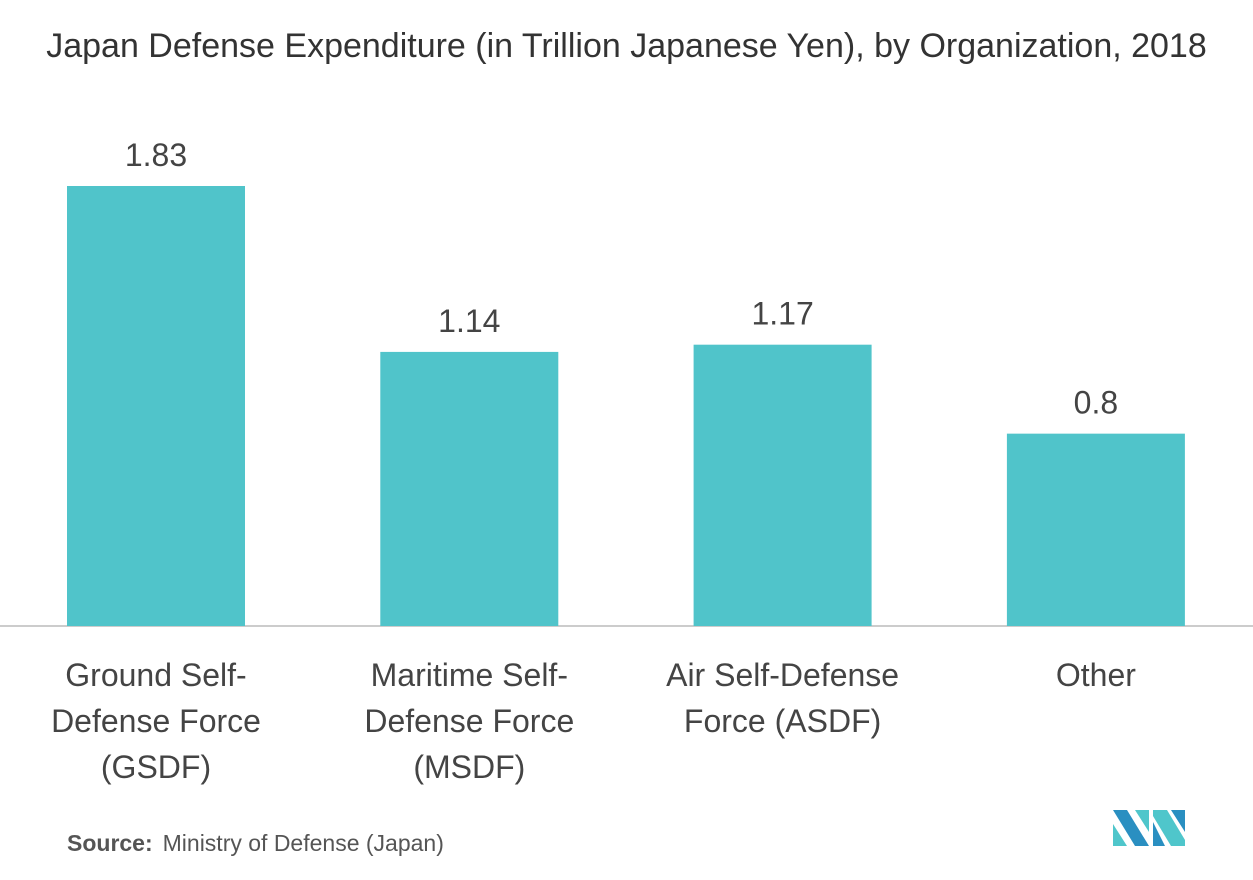 This screenshot has height=880, width=1253. Describe the element at coordinates (1149, 828) in the screenshot. I see `brand-logo-icon` at that location.